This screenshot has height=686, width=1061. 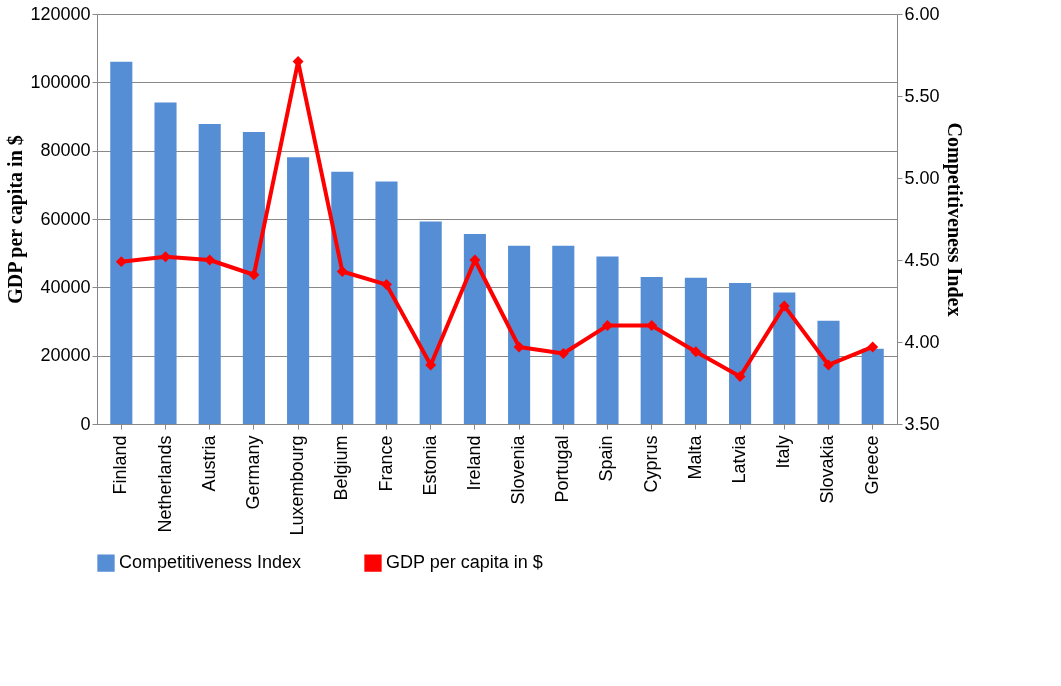 I want to click on x-tick-label: Slovakia, so click(x=827, y=469).